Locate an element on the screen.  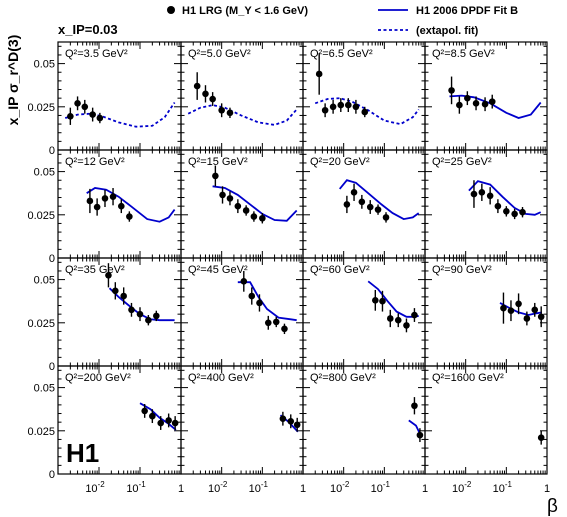
panel: Q²=12 GeV² is located at coordinates (119, 204).